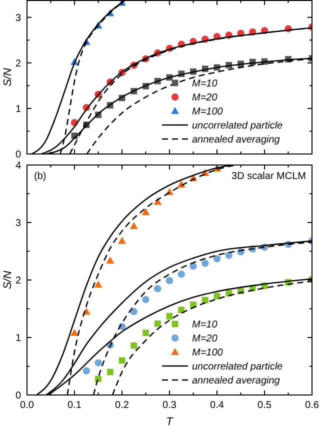 The width and height of the screenshot is (332, 430). Describe the element at coordinates (217, 405) in the screenshot. I see `x-tick-label: 0.4` at that location.